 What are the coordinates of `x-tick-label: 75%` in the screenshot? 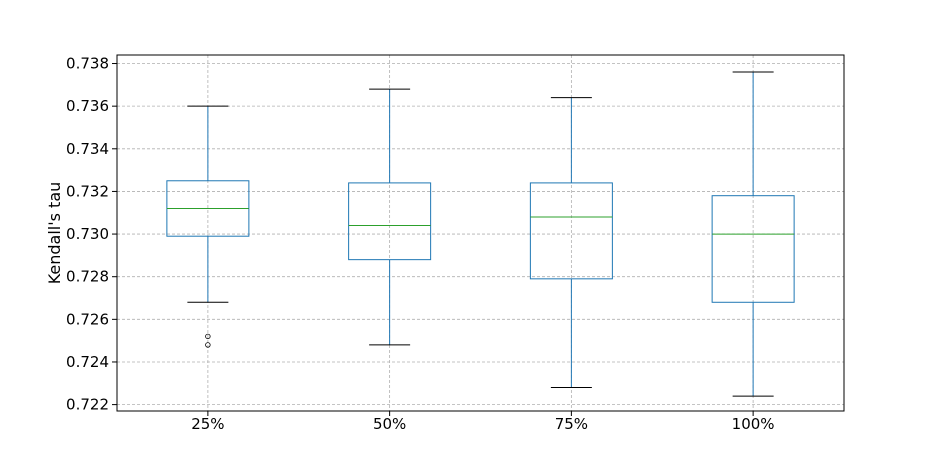 It's located at (571, 424).